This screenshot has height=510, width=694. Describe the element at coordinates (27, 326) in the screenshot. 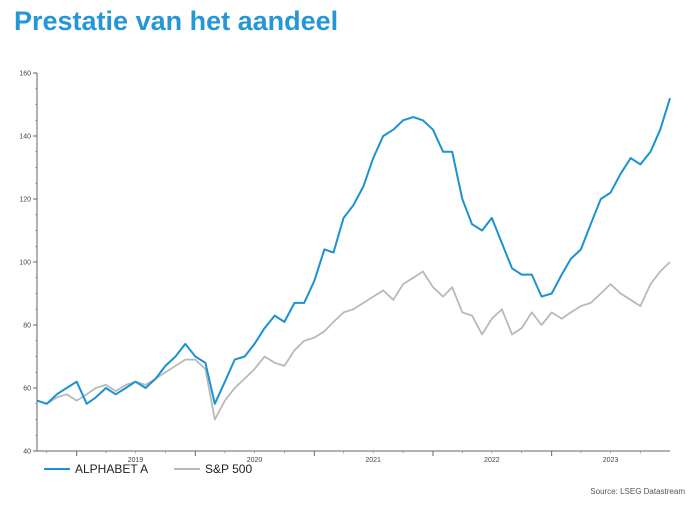

I see `y-tick-label: 80` at that location.